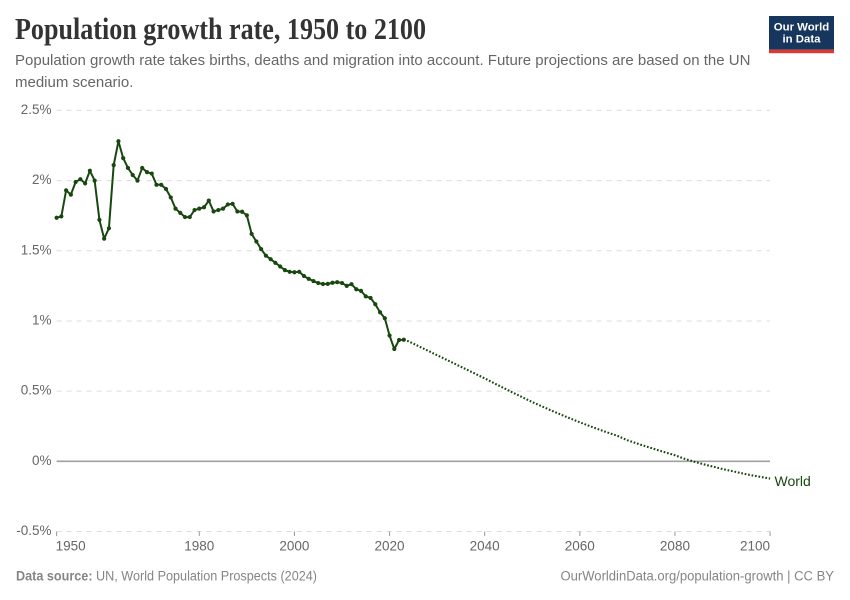  Describe the element at coordinates (580, 546) in the screenshot. I see `svg-text: 2060` at that location.